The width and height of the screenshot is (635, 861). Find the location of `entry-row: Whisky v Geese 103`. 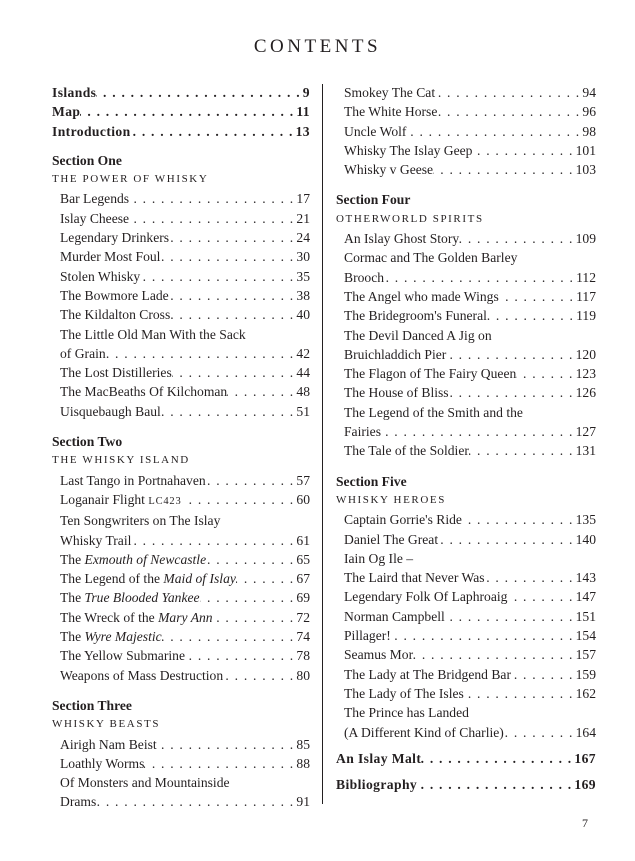

entry-row: Whisky v Geese 103 is located at coordinates (466, 169).